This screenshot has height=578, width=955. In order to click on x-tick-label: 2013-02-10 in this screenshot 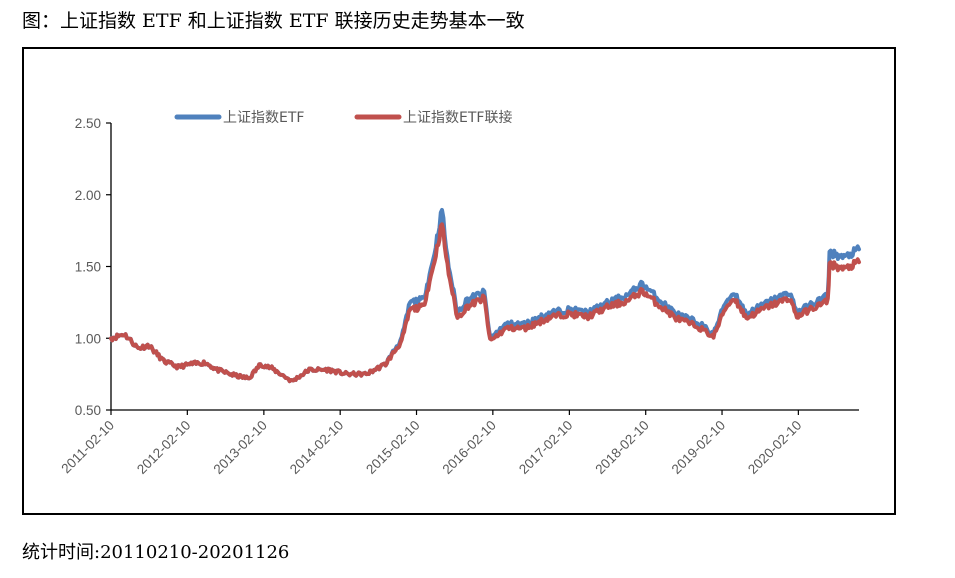, I will do `click(240, 447)`.